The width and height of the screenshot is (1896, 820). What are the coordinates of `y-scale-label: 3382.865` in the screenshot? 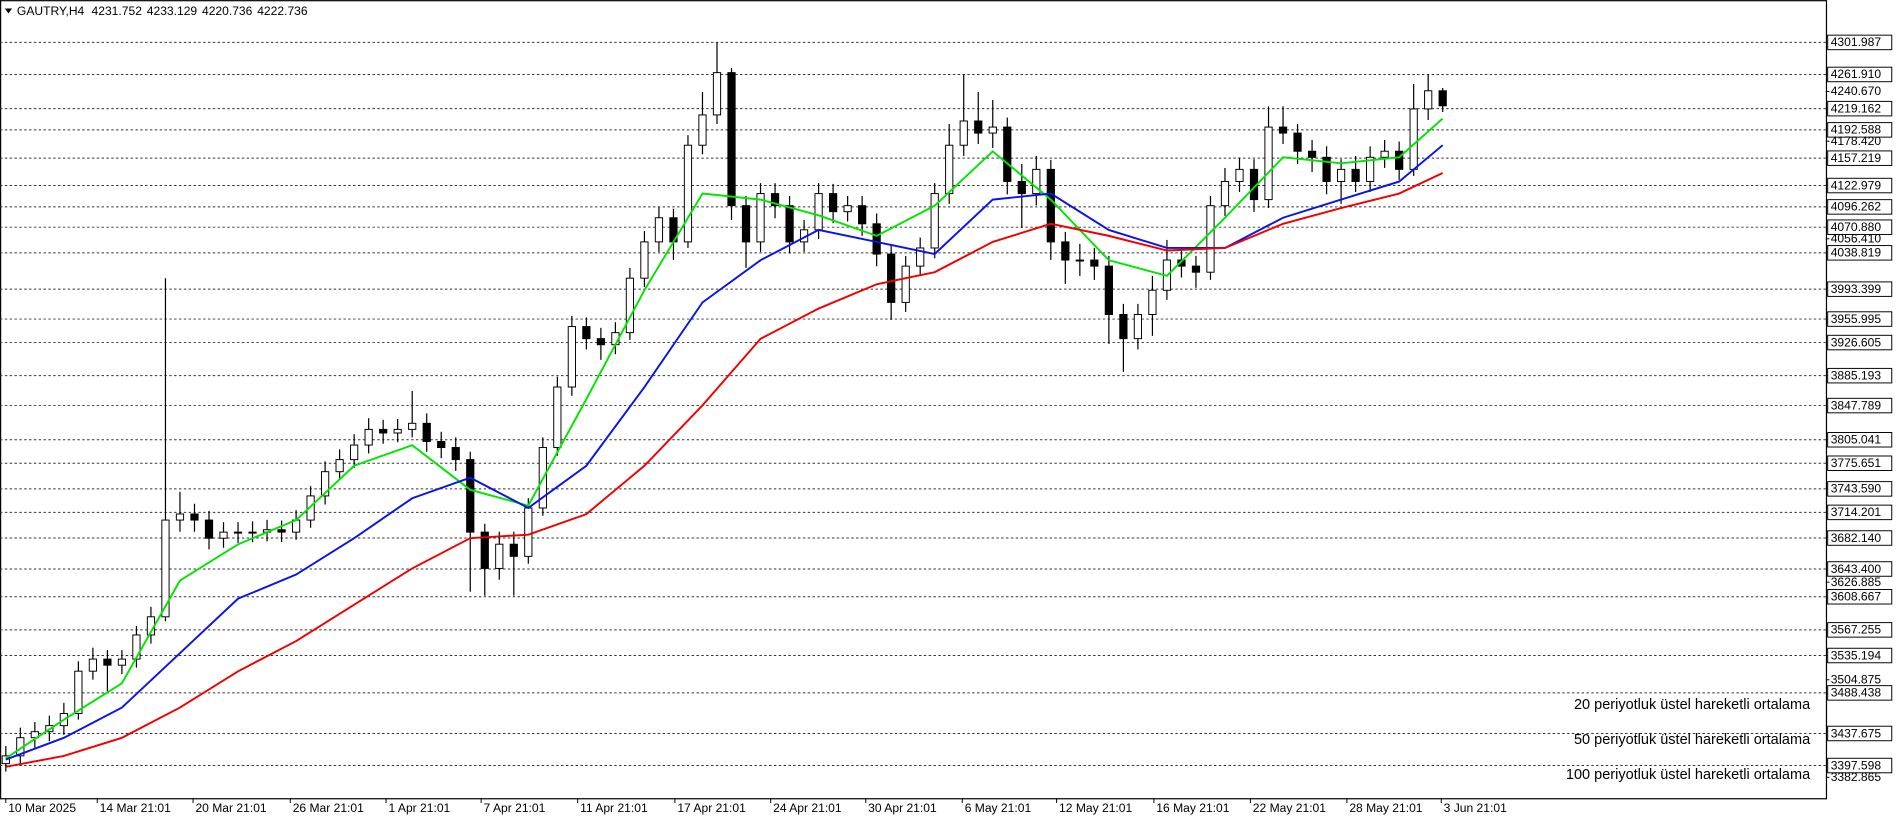 It's located at (1856, 777).